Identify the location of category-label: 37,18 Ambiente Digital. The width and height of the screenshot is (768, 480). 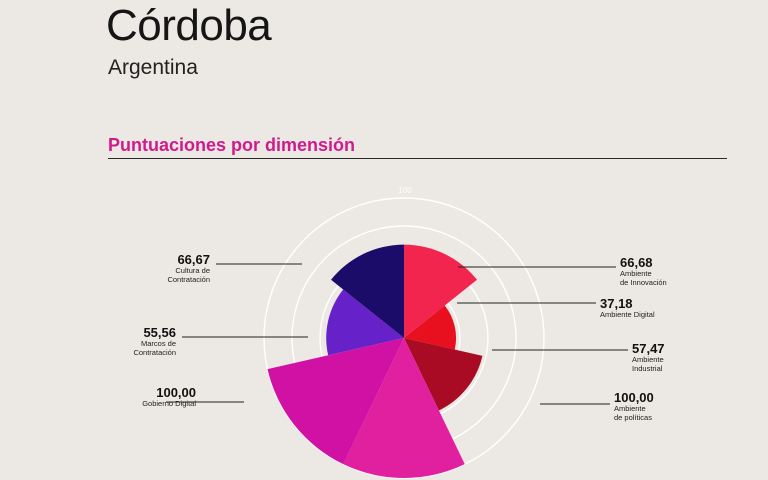
(627, 308).